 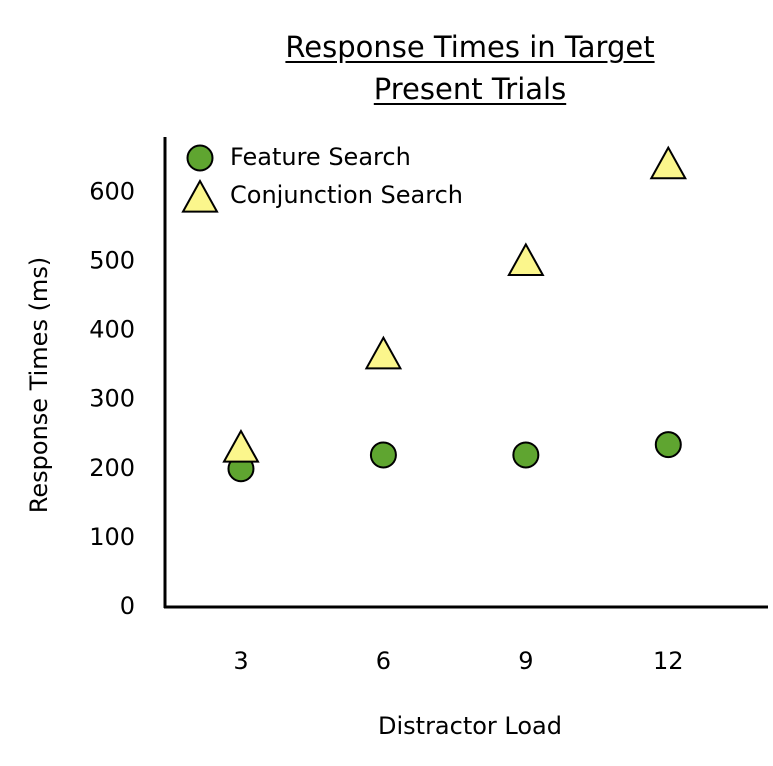 What do you see at coordinates (112, 468) in the screenshot?
I see `y-tick-label: 200` at bounding box center [112, 468].